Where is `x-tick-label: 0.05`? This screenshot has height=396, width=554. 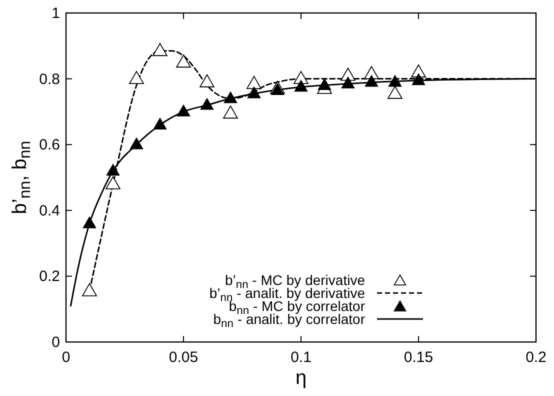 x-tick-label: 0.05 is located at coordinates (183, 357).